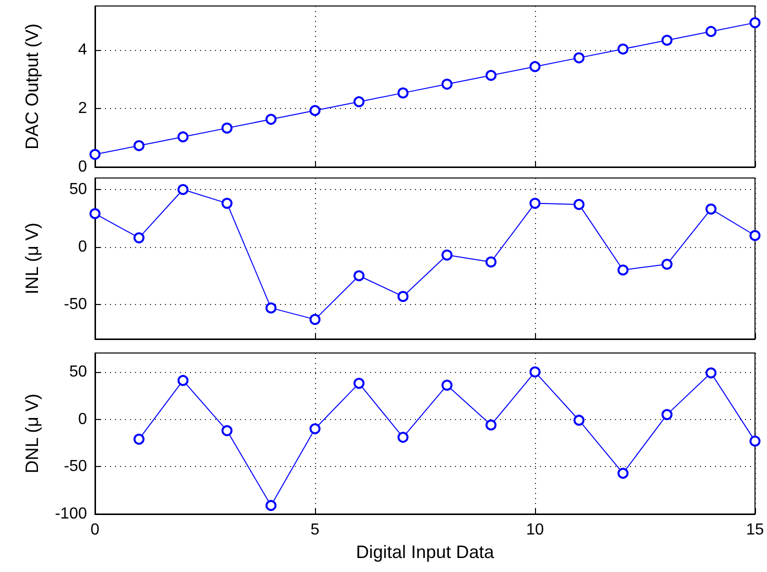  Describe the element at coordinates (32, 434) in the screenshot. I see `y-axis-title: DNL (μ V)` at that location.